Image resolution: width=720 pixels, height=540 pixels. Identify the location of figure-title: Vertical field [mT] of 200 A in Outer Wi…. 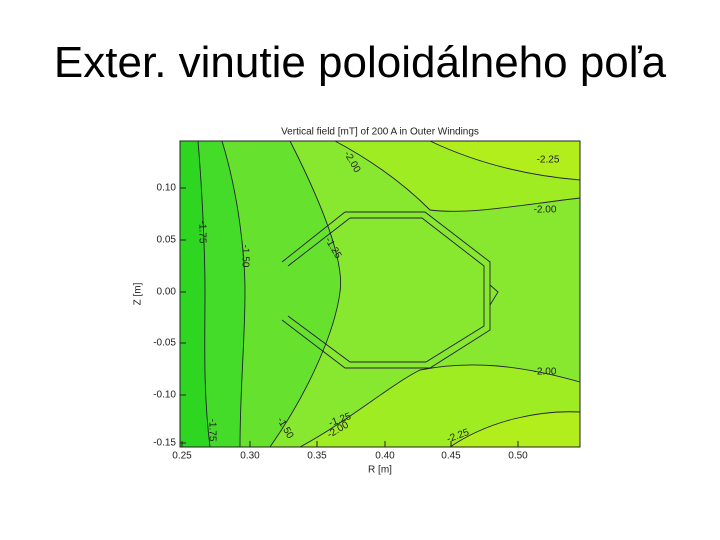
(380, 132).